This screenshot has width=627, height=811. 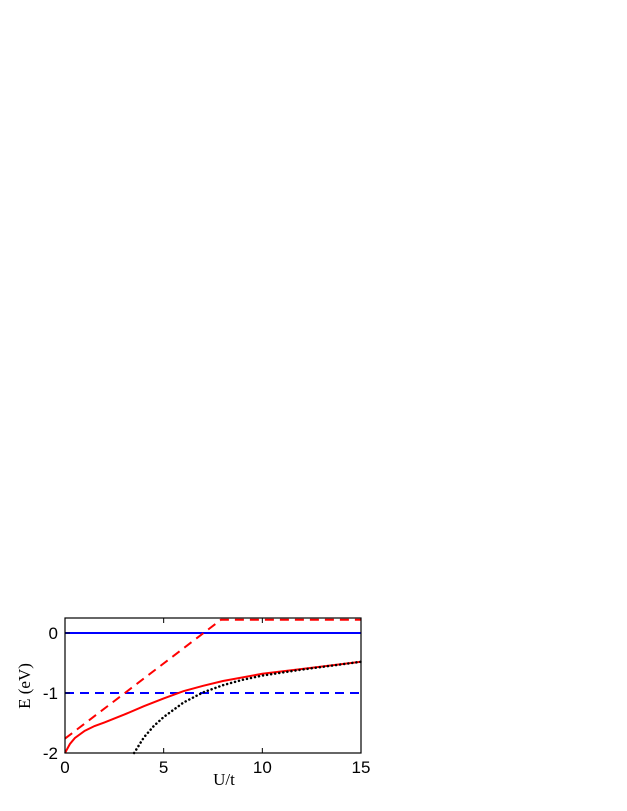 What do you see at coordinates (224, 779) in the screenshot?
I see `x-axis-label: U/t` at bounding box center [224, 779].